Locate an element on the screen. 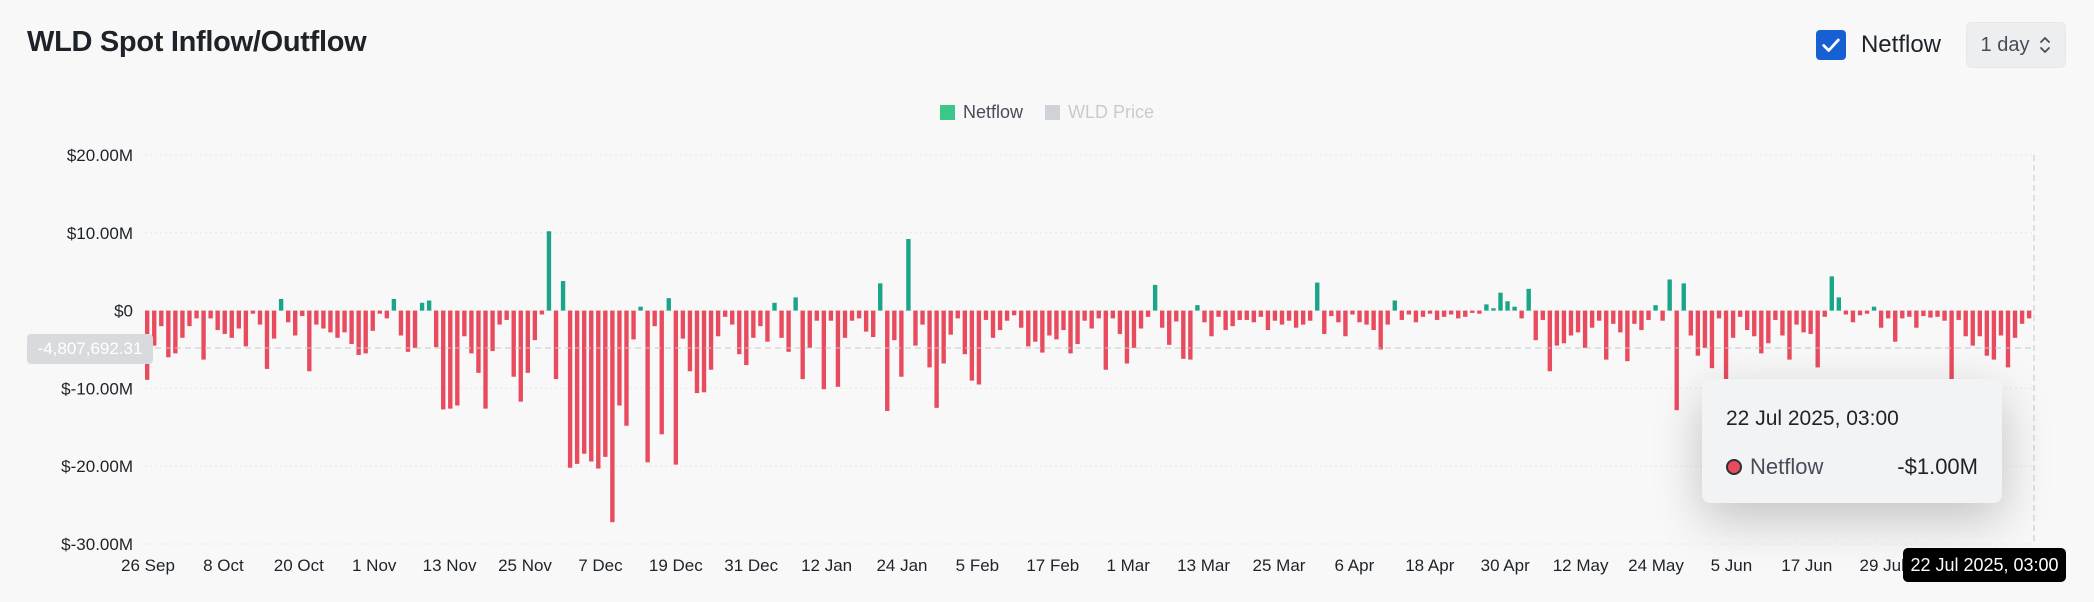 This screenshot has width=2094, height=602. chart-controls: Netflow 1 day is located at coordinates (1940, 45).